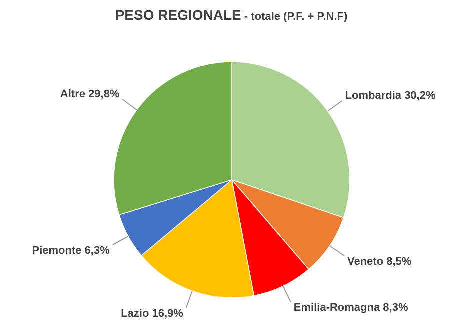 The image size is (463, 334). I want to click on chart-subtitle: - totale (P.F. + P.N.F), so click(294, 17).